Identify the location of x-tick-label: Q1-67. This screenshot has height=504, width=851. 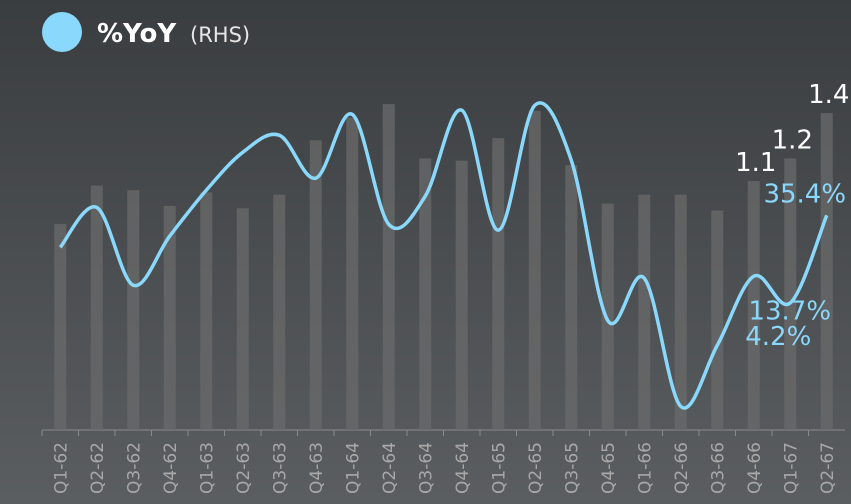
(791, 468).